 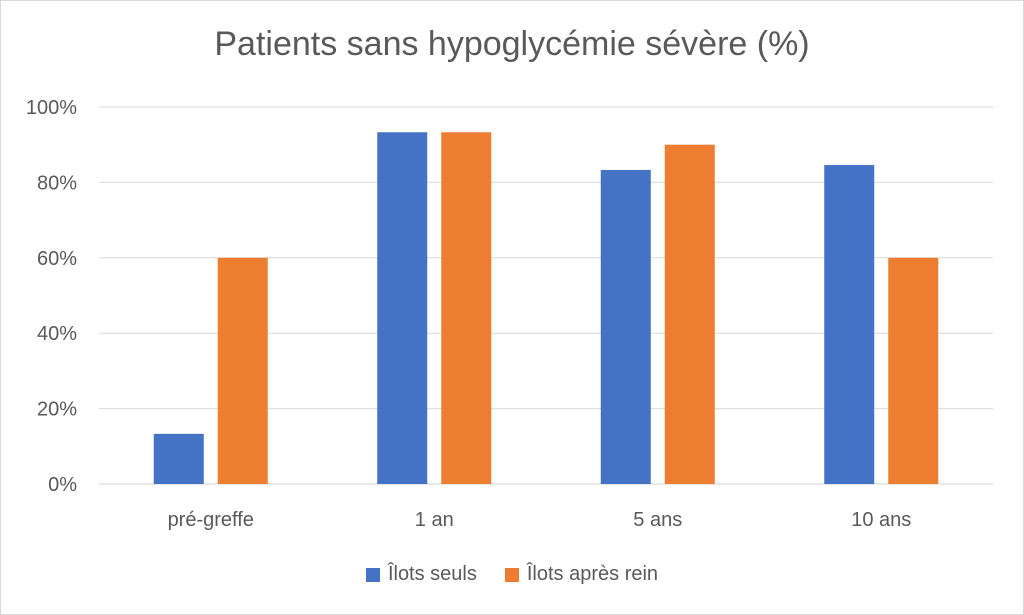 I want to click on legend-swatch-ilots-apres-rein, so click(x=511, y=574).